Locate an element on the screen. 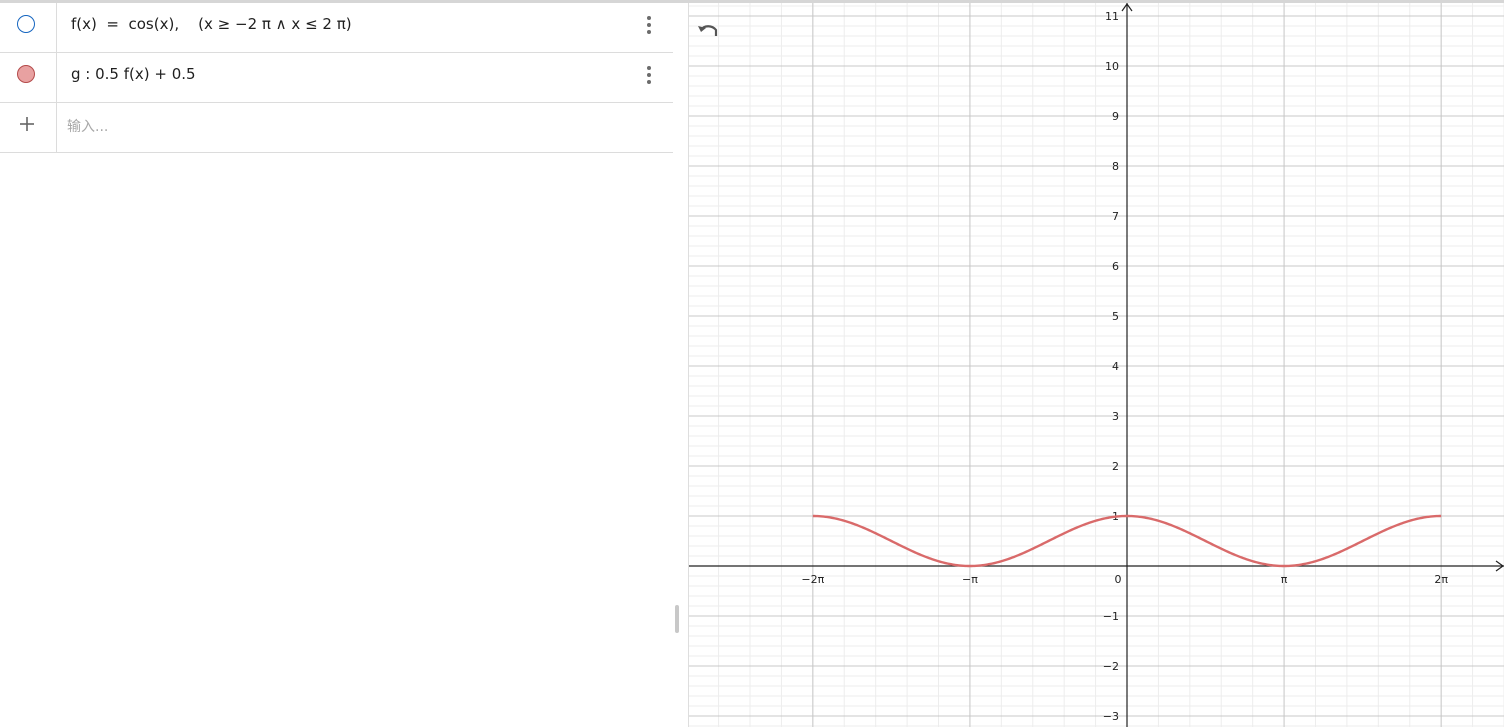 The width and height of the screenshot is (1504, 727). top-border is located at coordinates (752, 1).